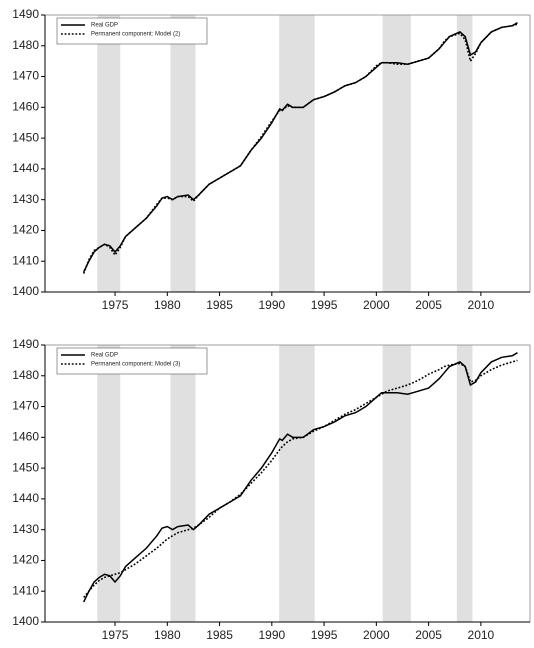  What do you see at coordinates (135, 365) in the screenshot?
I see `legend-label: Permanent component: Model (3)` at bounding box center [135, 365].